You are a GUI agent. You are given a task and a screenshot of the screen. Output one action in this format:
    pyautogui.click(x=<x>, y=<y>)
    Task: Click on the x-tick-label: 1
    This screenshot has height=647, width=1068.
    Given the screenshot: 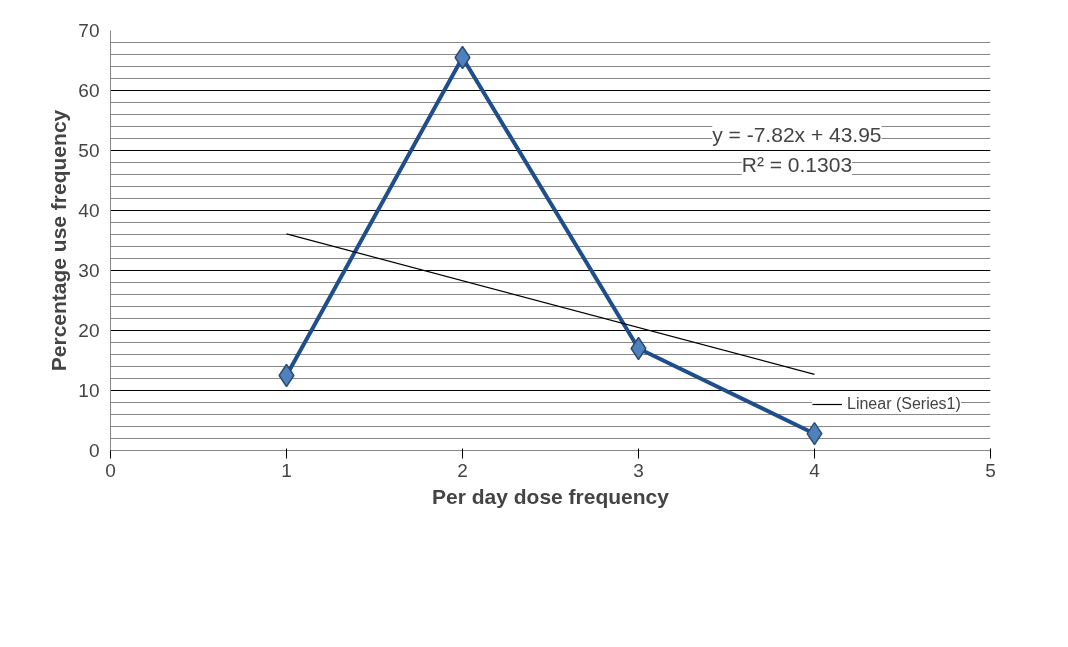 What is the action you would take?
    pyautogui.click(x=286, y=470)
    